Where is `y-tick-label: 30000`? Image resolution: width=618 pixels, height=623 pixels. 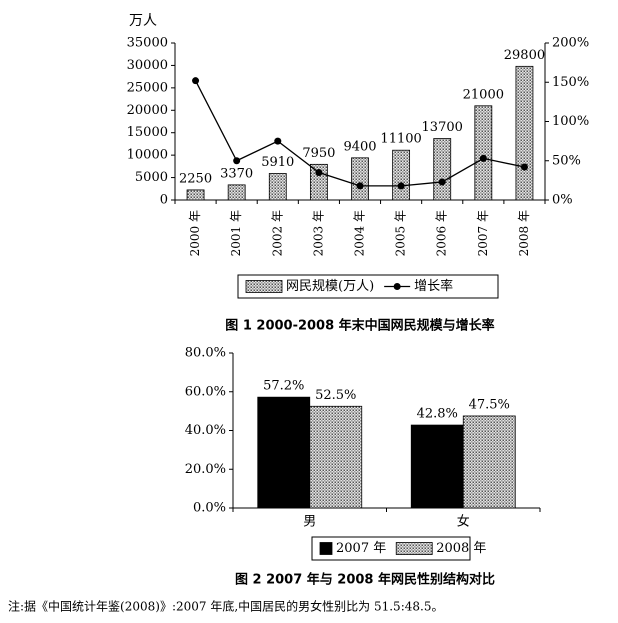
y-tick-label: 30000 is located at coordinates (147, 65).